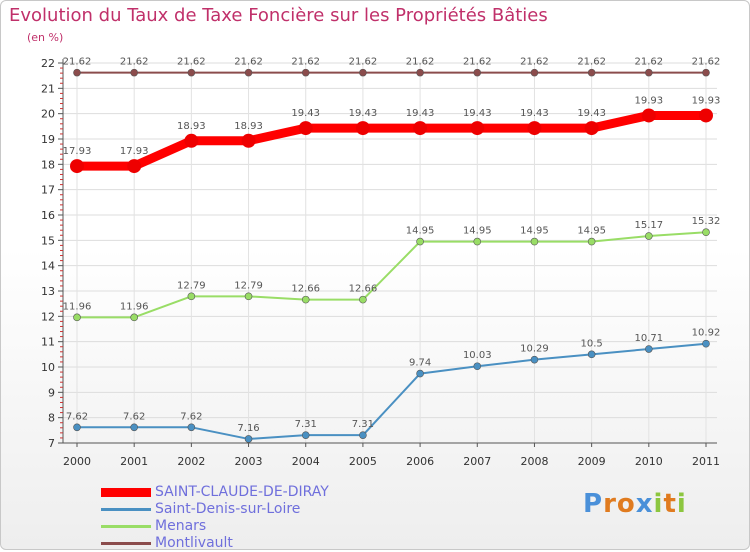 The width and height of the screenshot is (750, 552). I want to click on x-tick-label: 2003, so click(249, 461).